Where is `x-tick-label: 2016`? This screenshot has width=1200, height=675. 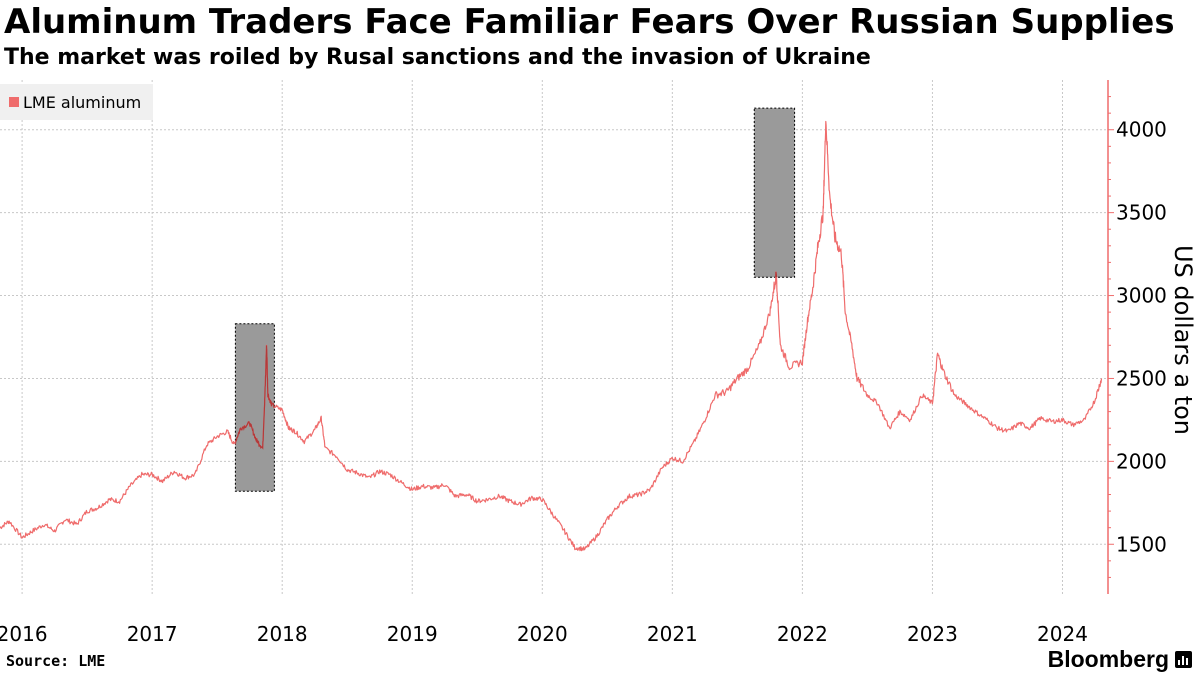 x-tick-label: 2016 is located at coordinates (24, 634).